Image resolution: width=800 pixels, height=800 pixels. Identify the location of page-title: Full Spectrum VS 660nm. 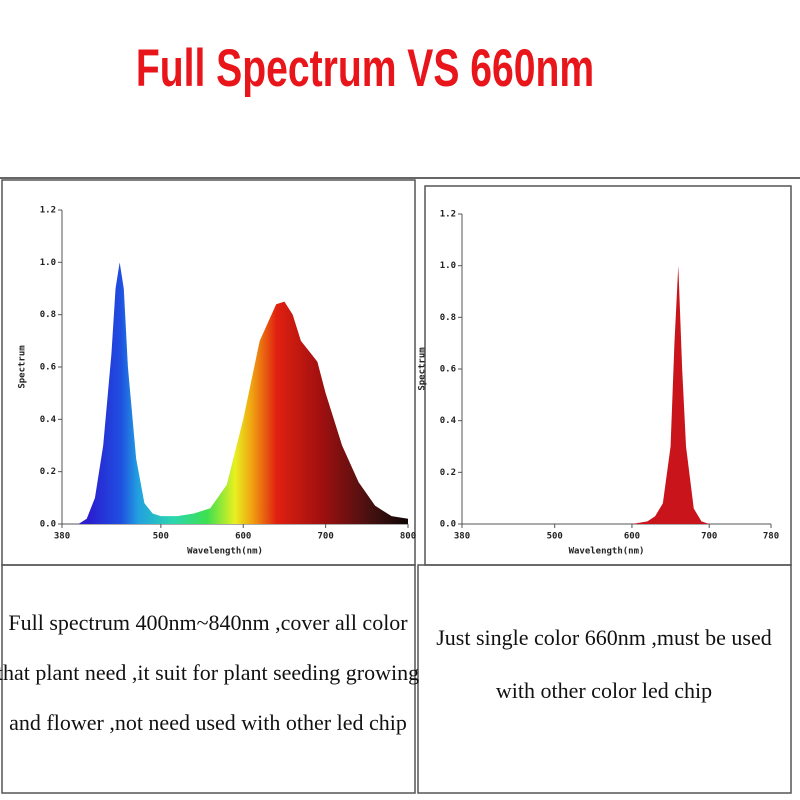
(365, 67).